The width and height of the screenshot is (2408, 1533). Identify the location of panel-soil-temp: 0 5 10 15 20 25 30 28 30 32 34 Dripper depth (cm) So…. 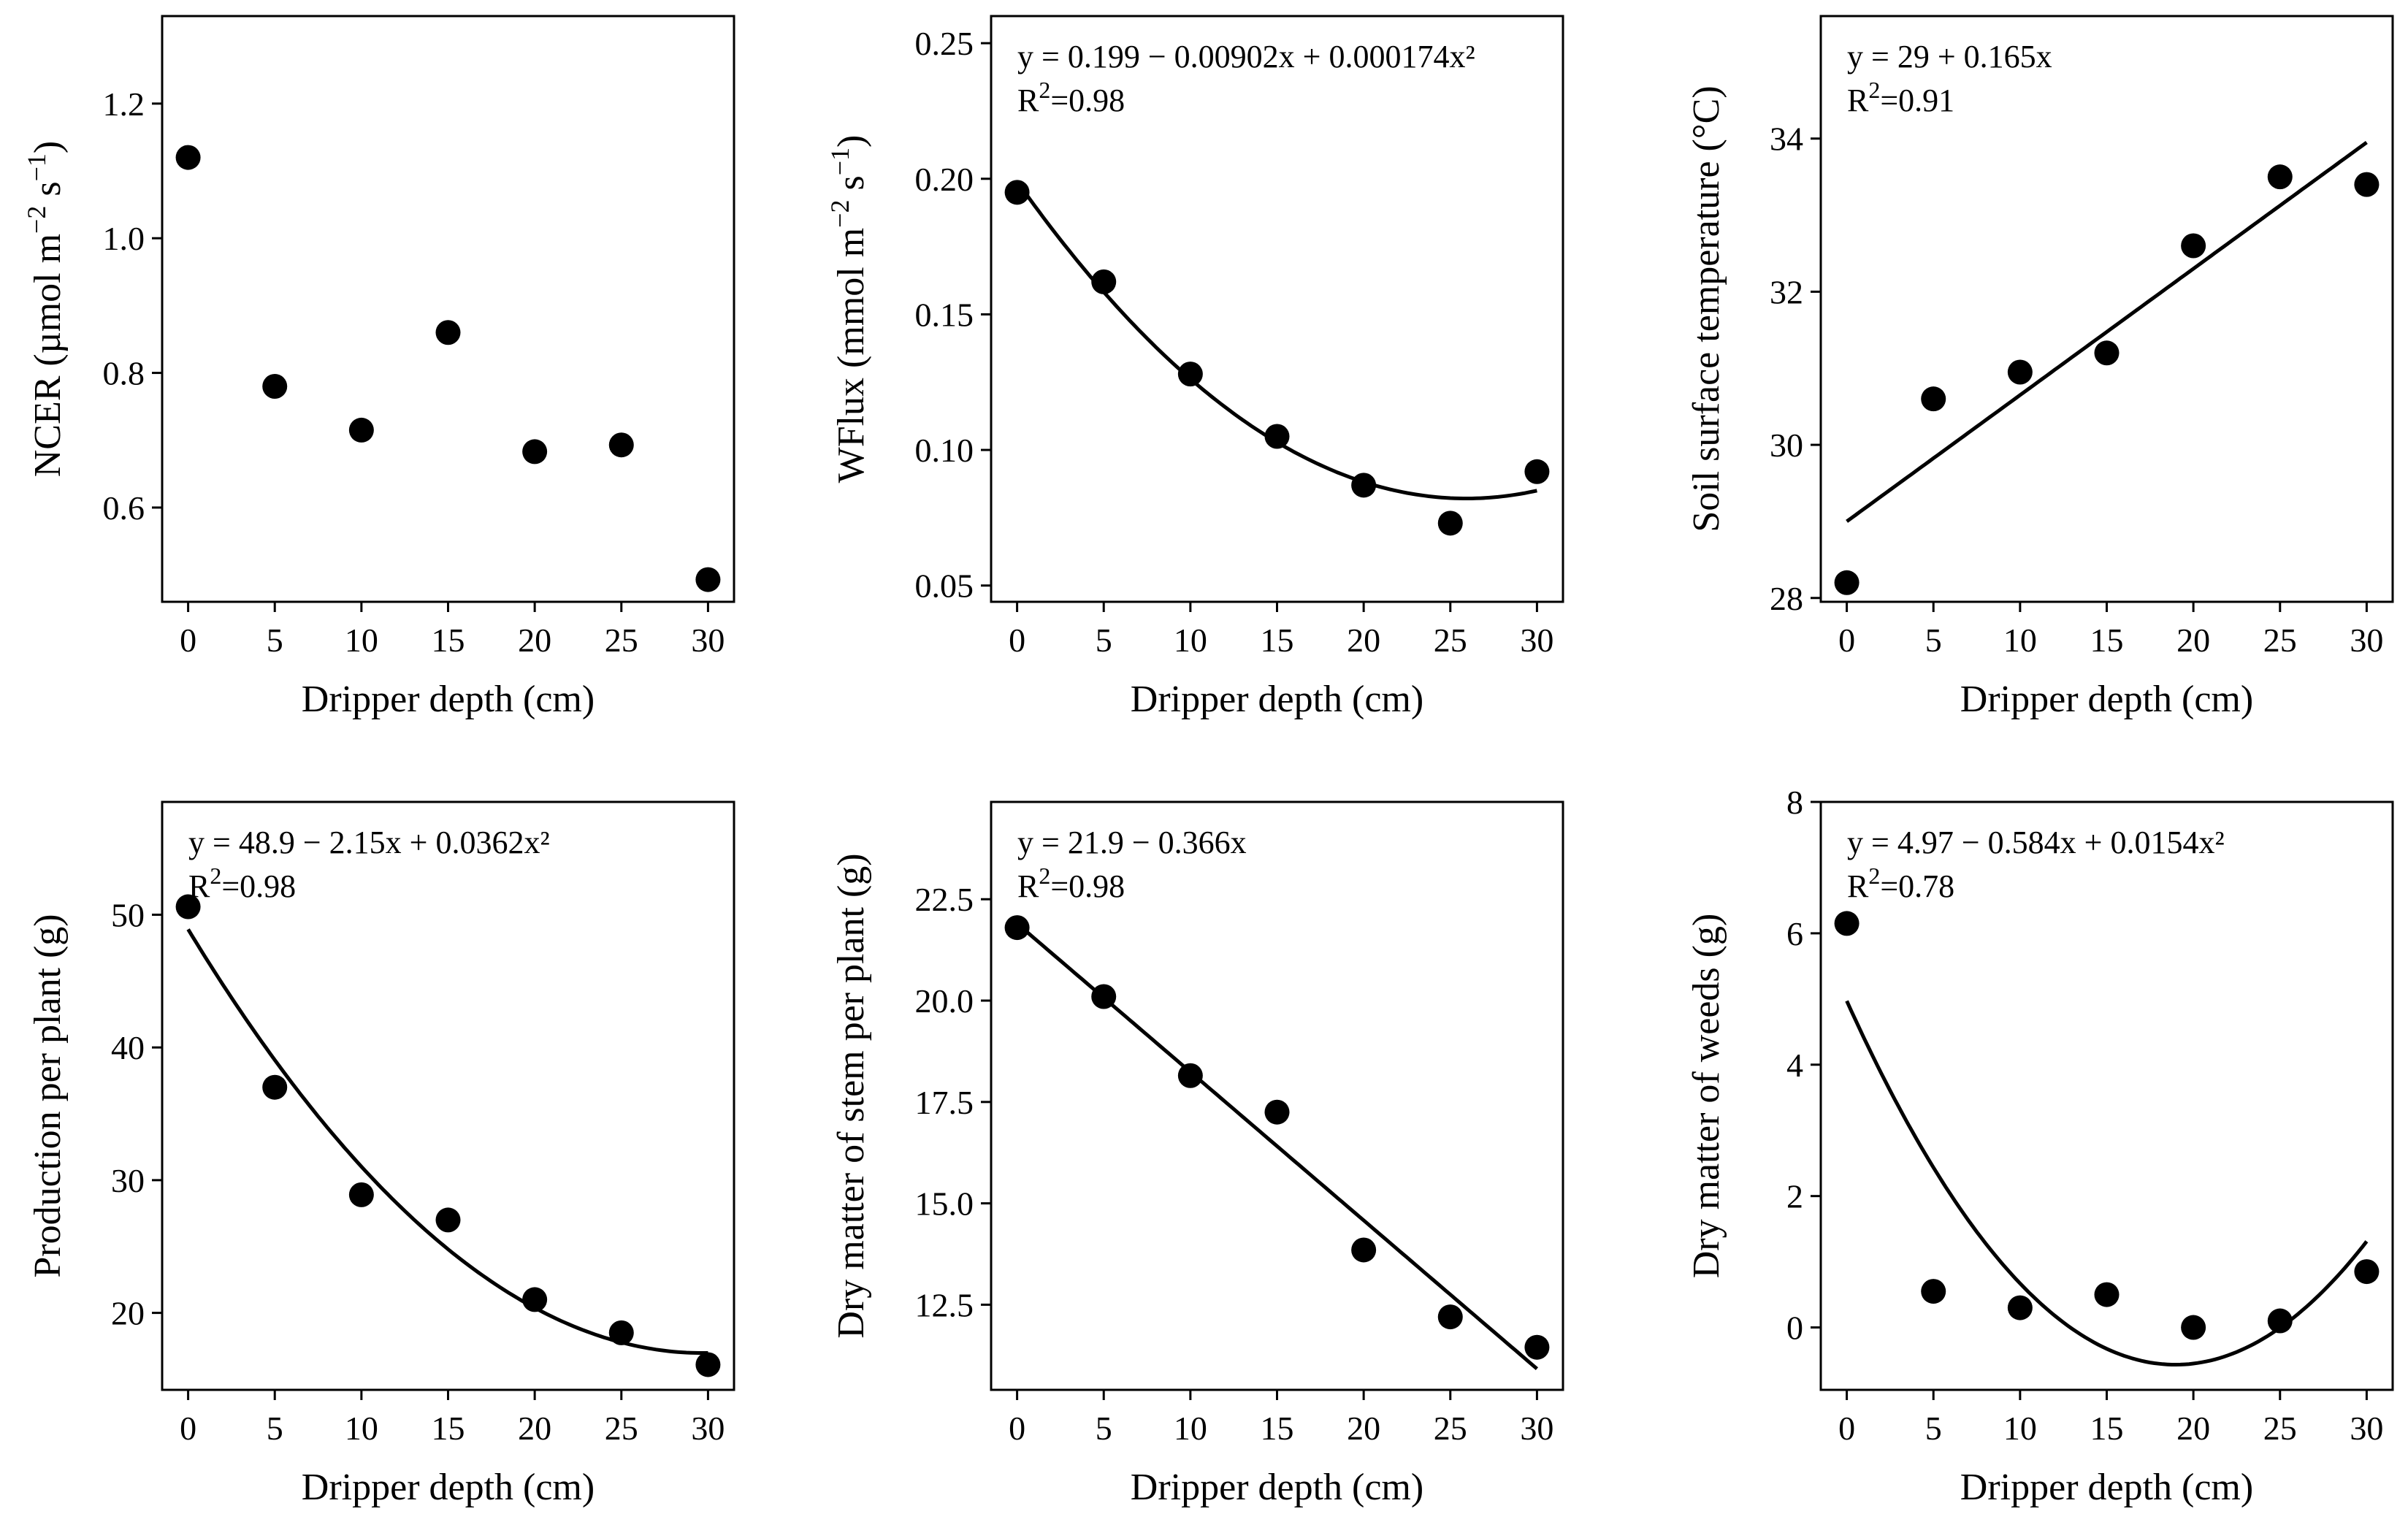
(2040, 367).